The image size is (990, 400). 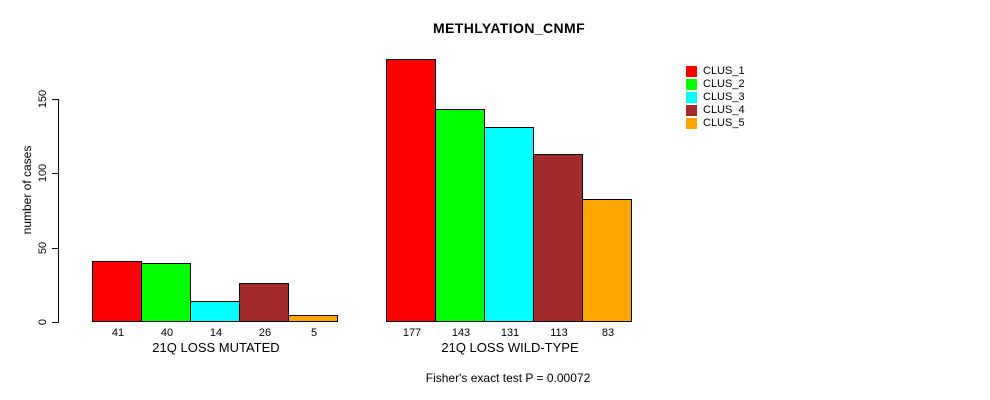 I want to click on group-label-wild-type: 21Q LOSS WILD-TYPE, so click(x=510, y=347).